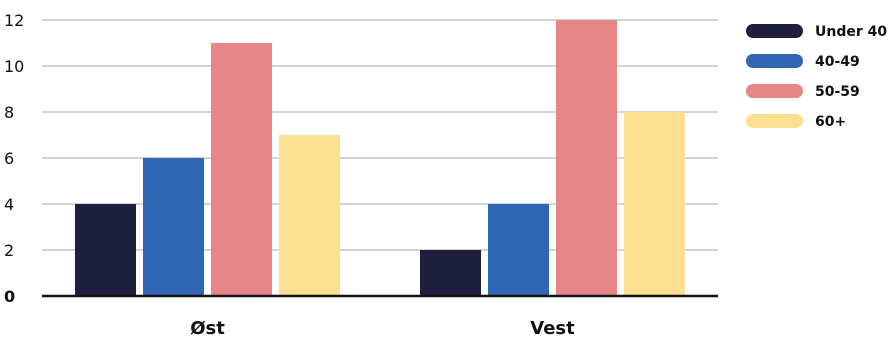 This screenshot has width=891, height=342. Describe the element at coordinates (830, 122) in the screenshot. I see `legend-label: 60+` at that location.